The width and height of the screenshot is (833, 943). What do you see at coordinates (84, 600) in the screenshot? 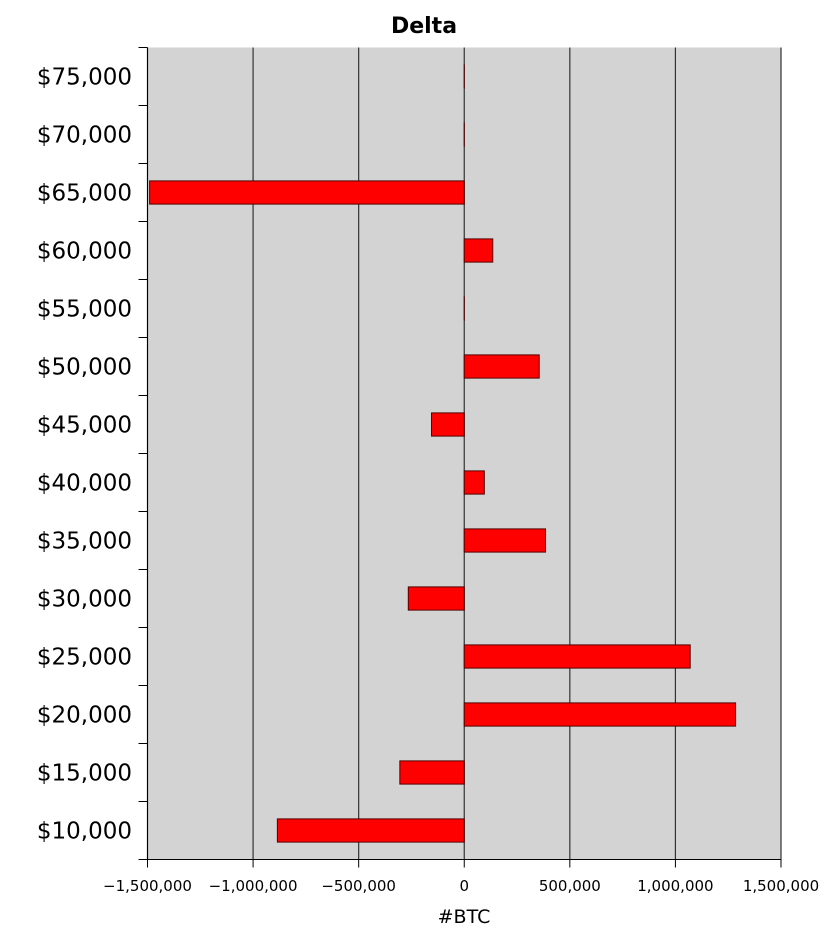
I see `y-tick-label: $30,000` at bounding box center [84, 600].